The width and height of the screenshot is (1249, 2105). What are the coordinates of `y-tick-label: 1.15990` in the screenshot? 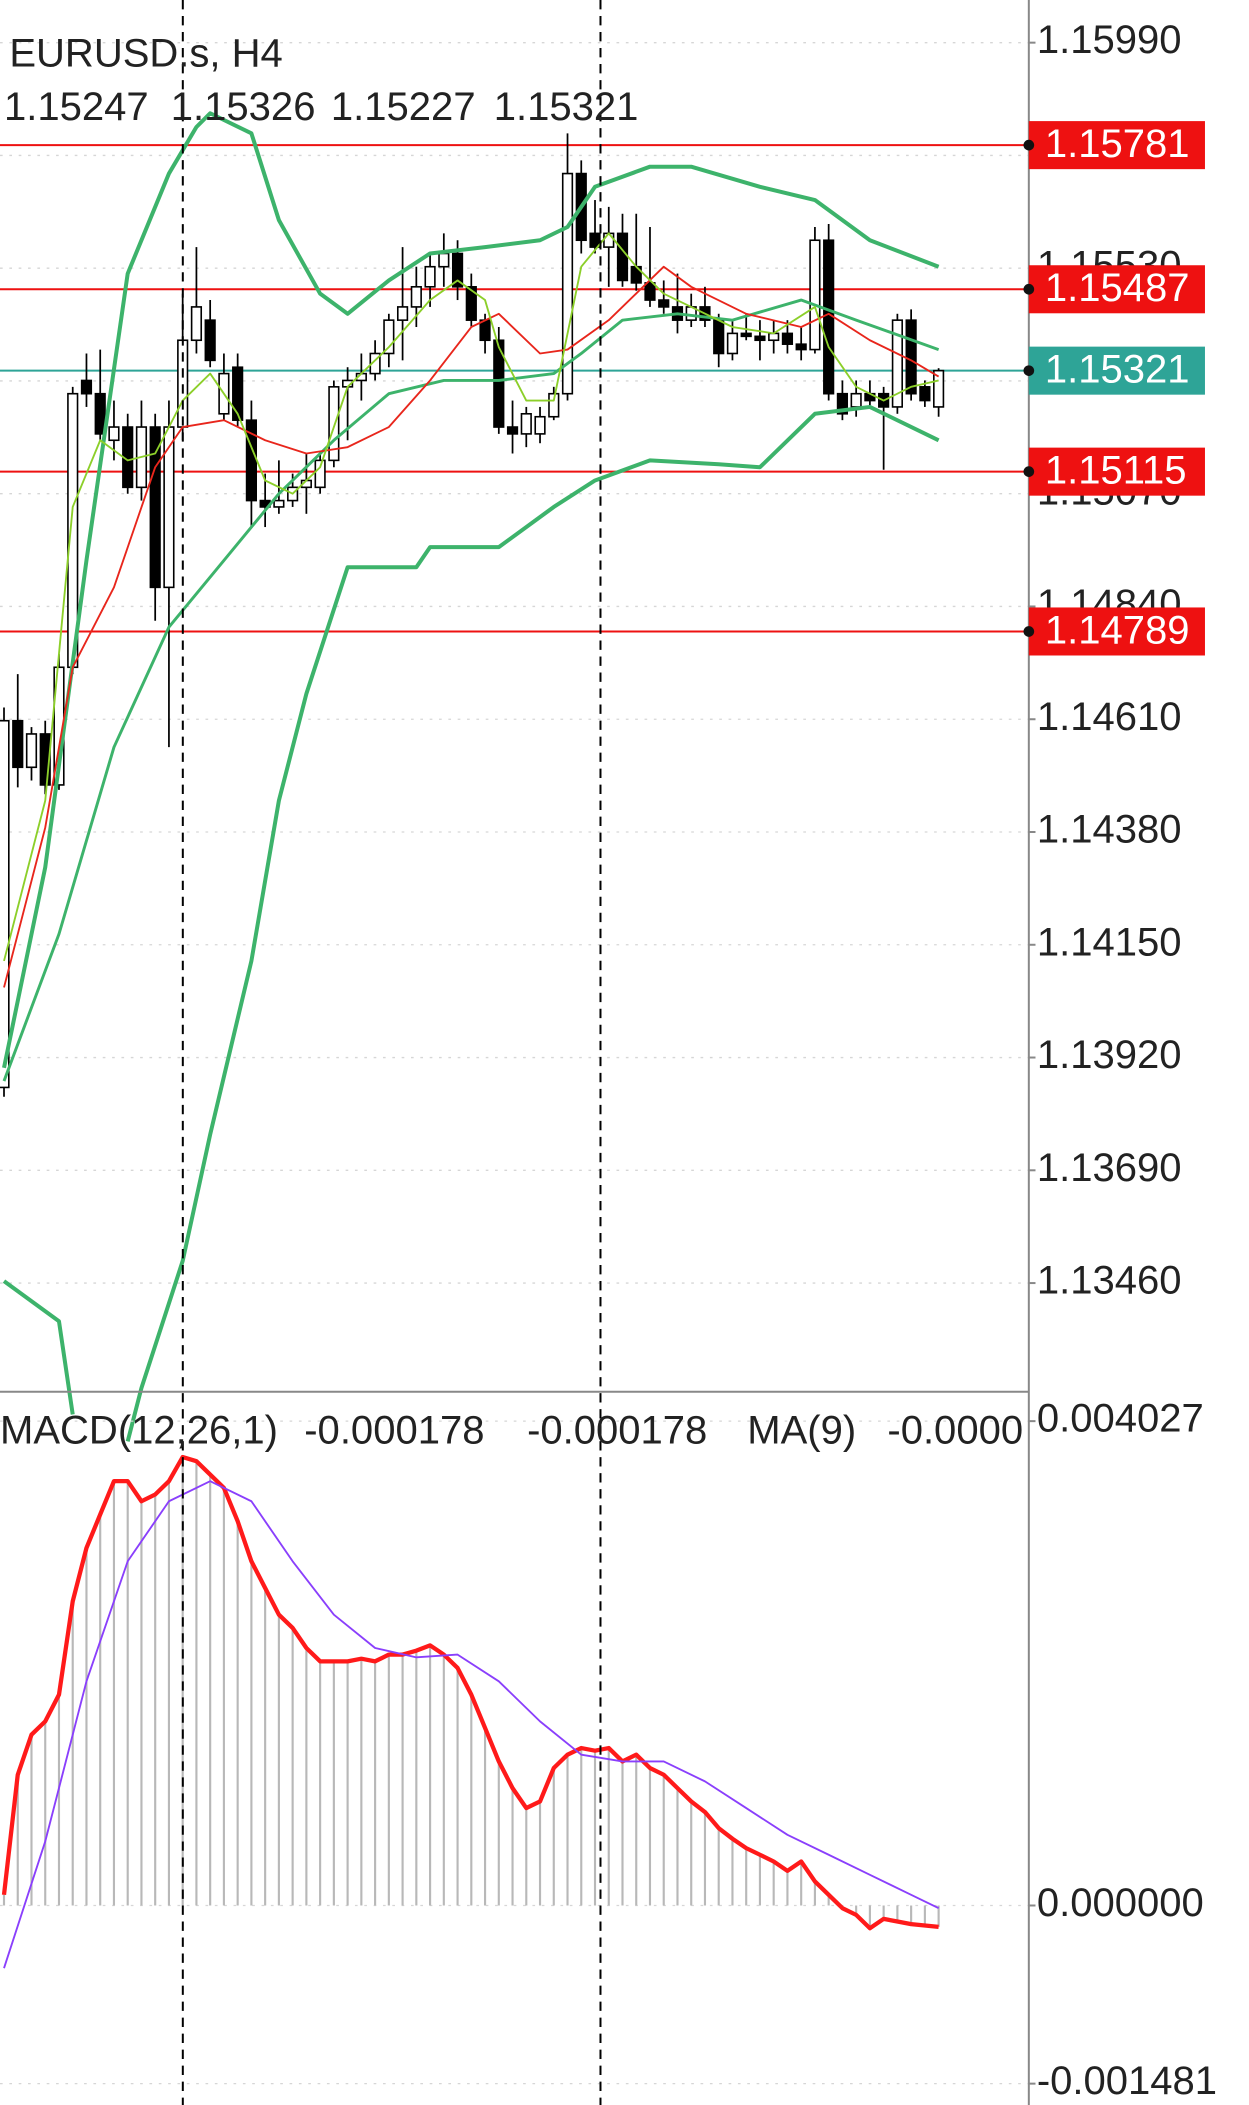 It's located at (1109, 40).